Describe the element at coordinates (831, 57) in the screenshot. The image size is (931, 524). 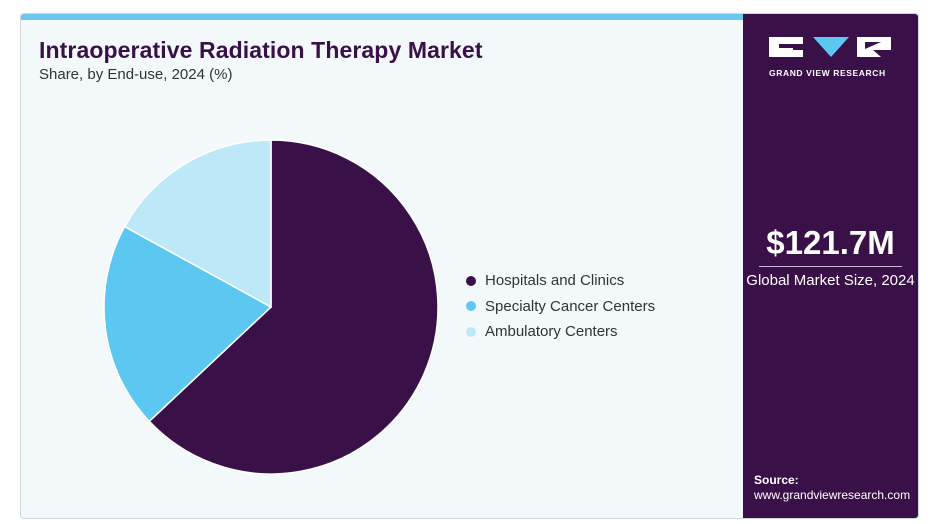
I see `grand-view-research-logo: GRAND VIEW RESEARCH` at that location.